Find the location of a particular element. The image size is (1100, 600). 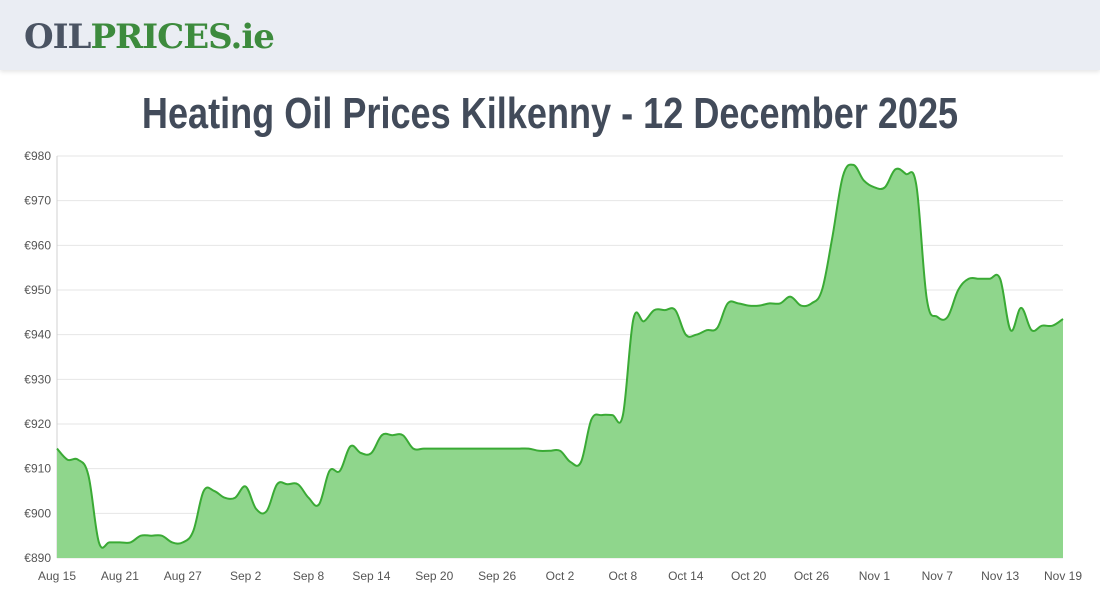

x-tick-label: Sep 26 is located at coordinates (497, 576).